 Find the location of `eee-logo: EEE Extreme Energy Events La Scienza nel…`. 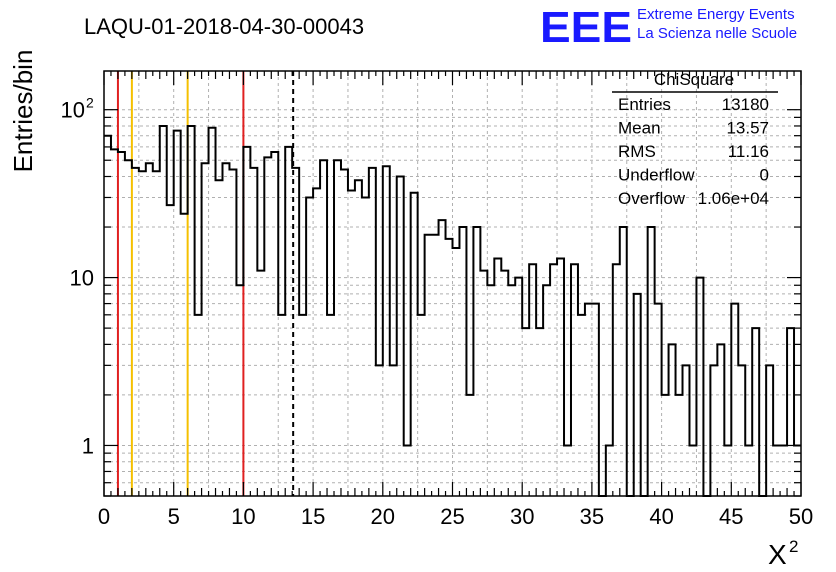

eee-logo: EEE Extreme Energy Events La Scienza nel… is located at coordinates (668, 27).